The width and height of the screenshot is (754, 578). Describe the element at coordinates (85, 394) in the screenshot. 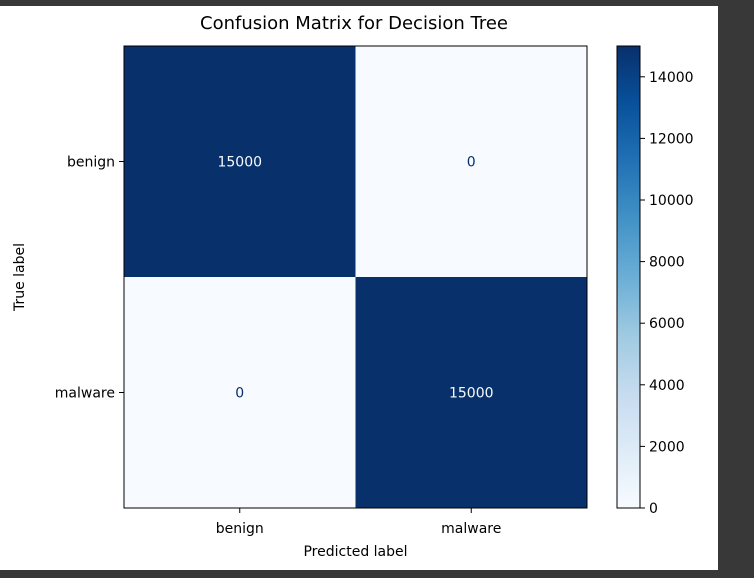

I see `y-tick-label: malware` at that location.